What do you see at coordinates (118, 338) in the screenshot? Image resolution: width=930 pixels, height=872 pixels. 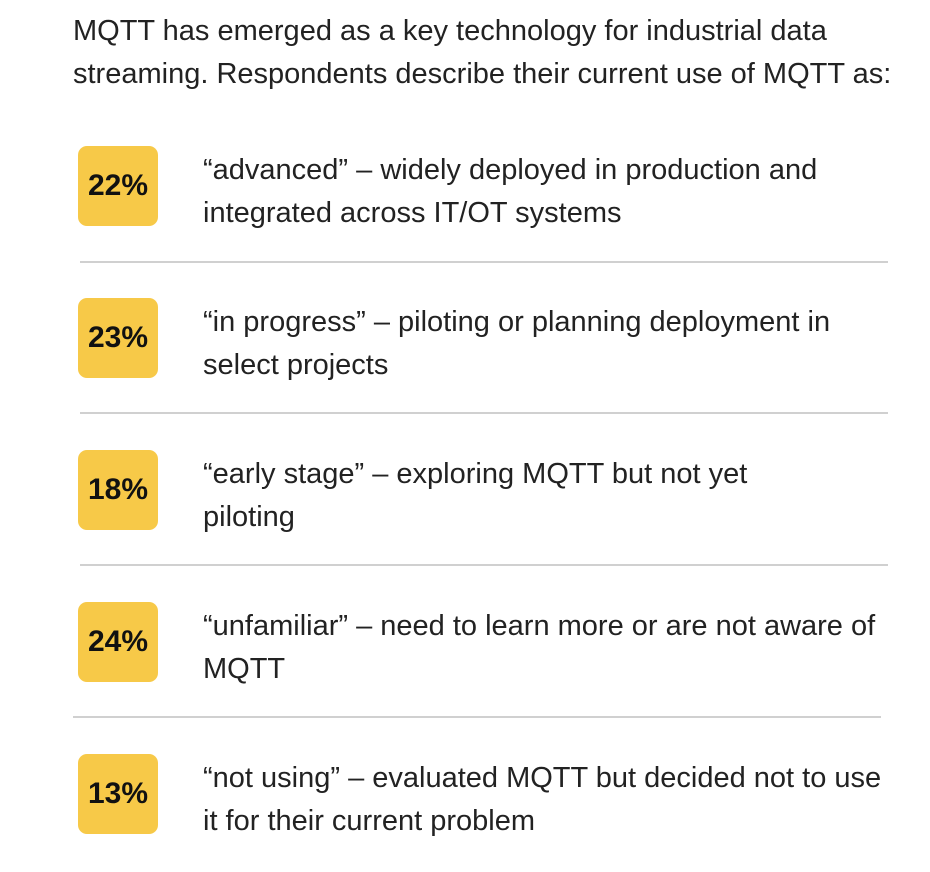 I see `percent-badge-in-progress: 23%` at bounding box center [118, 338].